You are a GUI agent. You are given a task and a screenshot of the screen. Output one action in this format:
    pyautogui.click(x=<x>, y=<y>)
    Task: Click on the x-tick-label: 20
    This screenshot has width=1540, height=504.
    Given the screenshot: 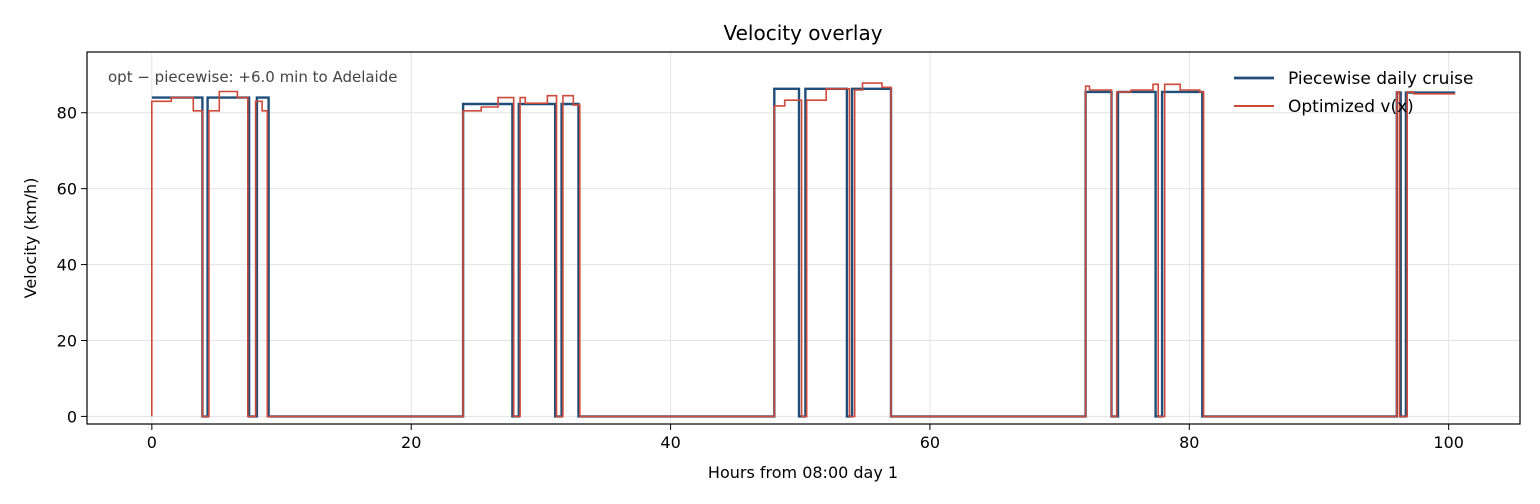 What is the action you would take?
    pyautogui.click(x=411, y=442)
    